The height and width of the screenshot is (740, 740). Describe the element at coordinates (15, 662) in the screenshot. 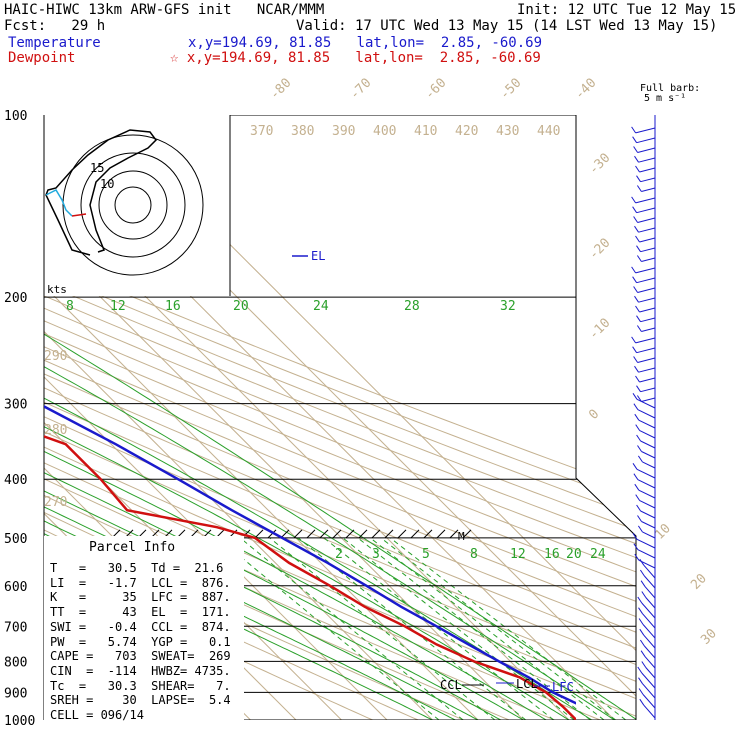

I see `pressure-label: 800` at that location.